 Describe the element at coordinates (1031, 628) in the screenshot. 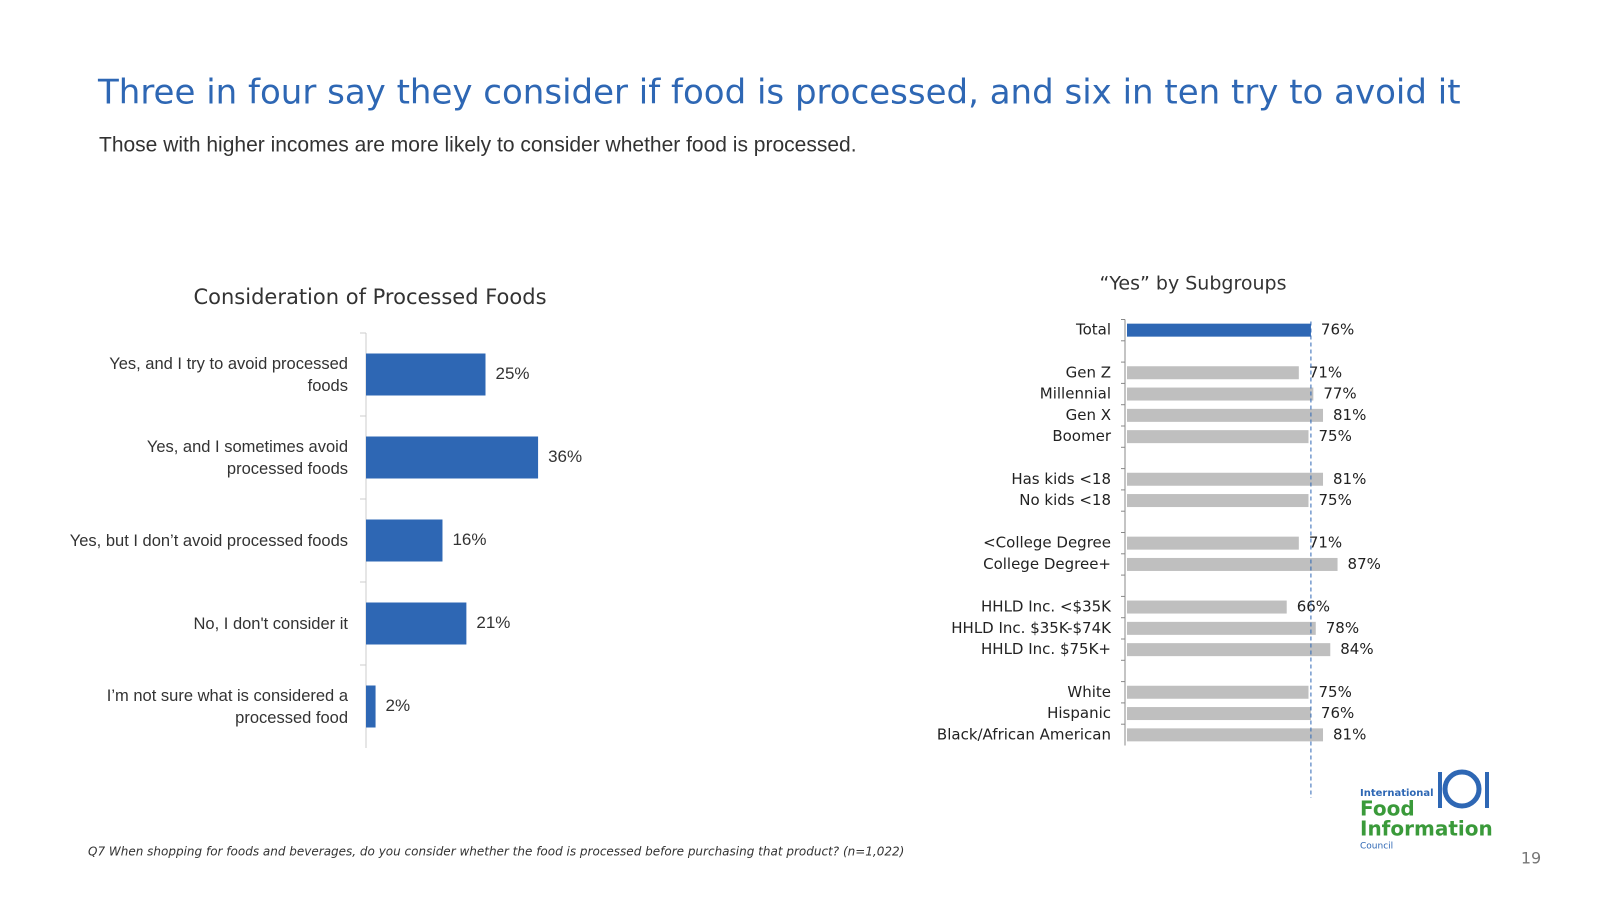

I see `category-label: HHLD Inc. $35K-$74K` at that location.